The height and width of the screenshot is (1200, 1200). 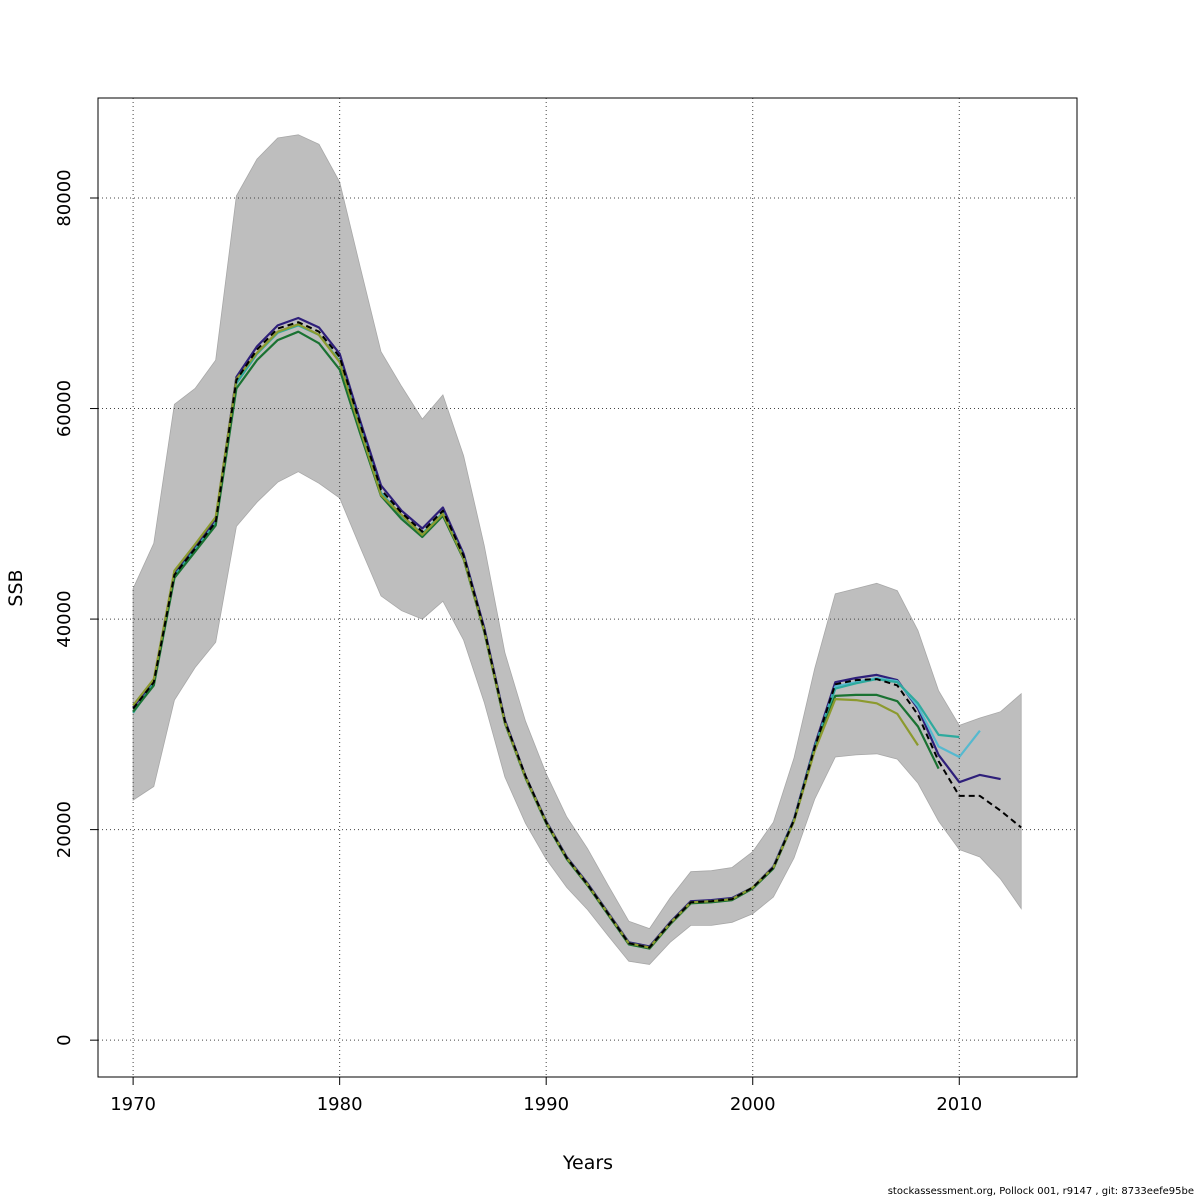 What do you see at coordinates (340, 1104) in the screenshot?
I see `x-tick-label: 1980` at bounding box center [340, 1104].